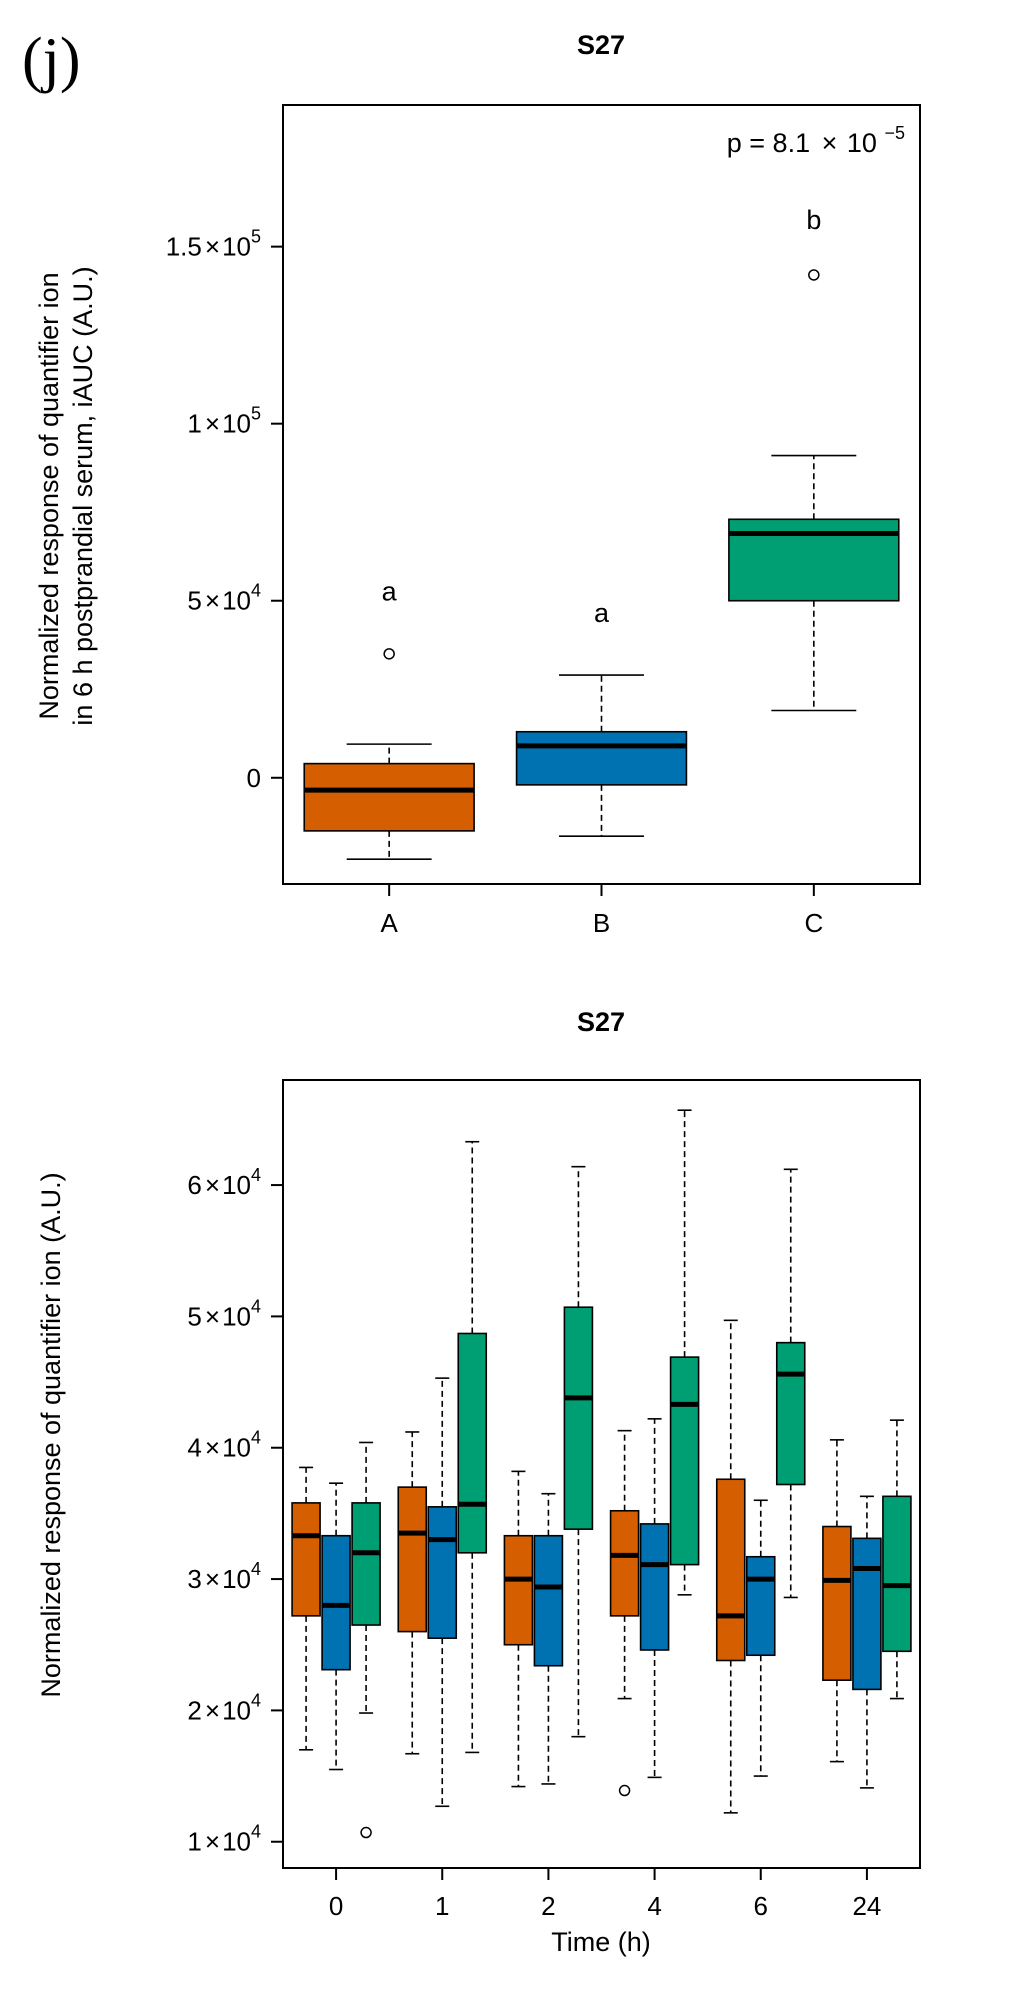 The image size is (1019, 2002). I want to click on p-value-base: 10, so click(862, 143).